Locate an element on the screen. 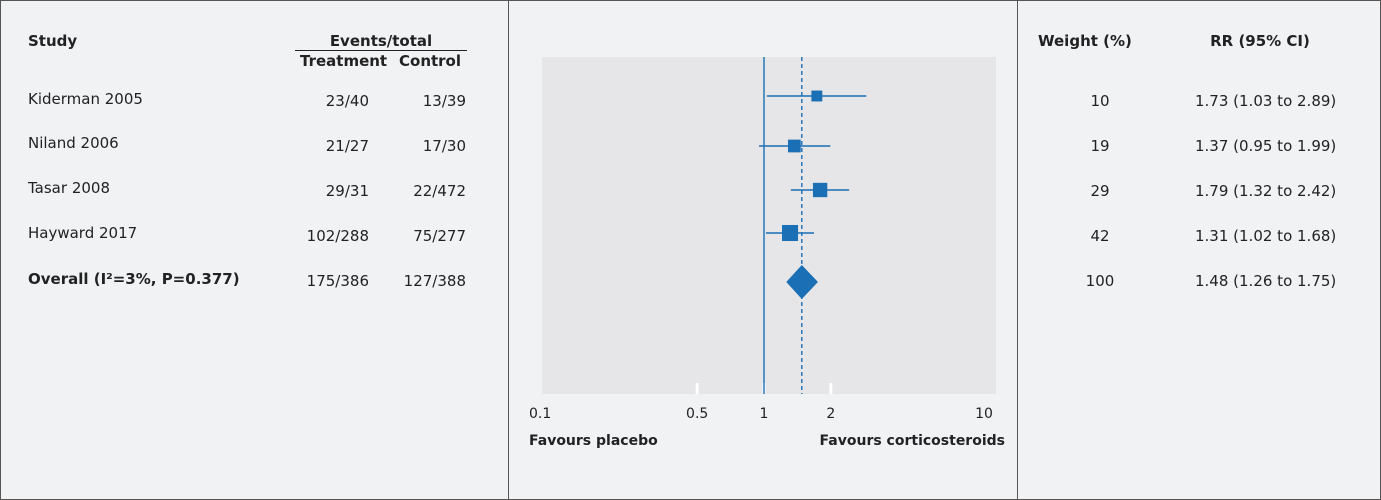 This screenshot has width=1381, height=500. treatment-events: 175/386 is located at coordinates (337, 281).